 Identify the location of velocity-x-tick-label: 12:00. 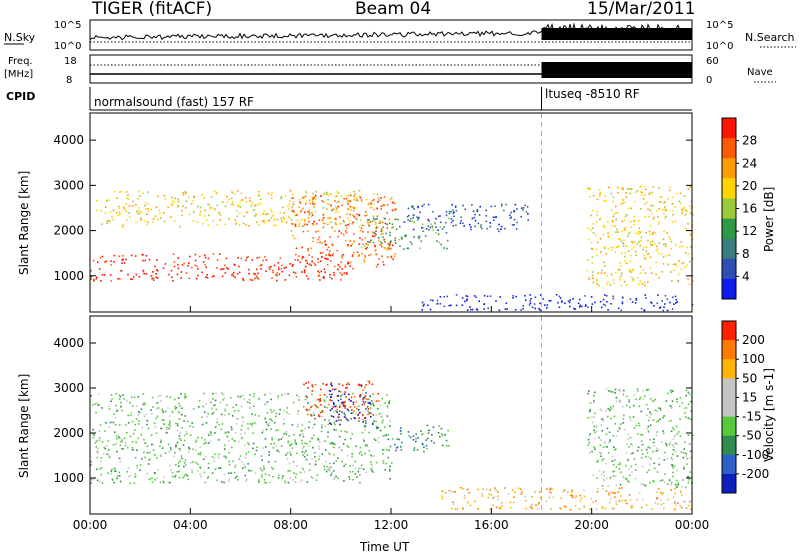
(391, 525).